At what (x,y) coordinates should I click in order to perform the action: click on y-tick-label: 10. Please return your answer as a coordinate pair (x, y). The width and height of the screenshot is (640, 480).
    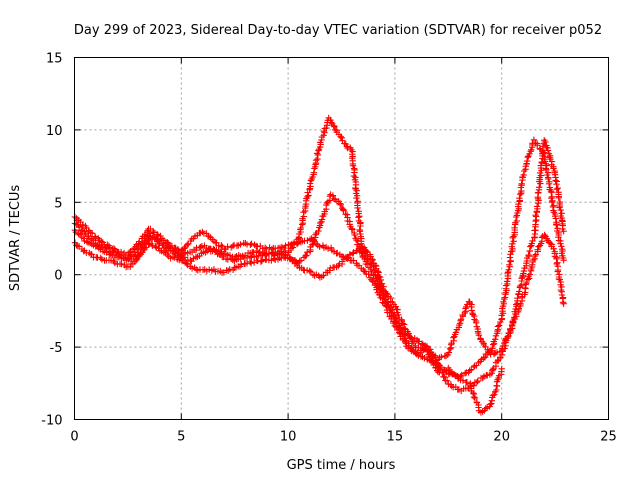
    Looking at the image, I should click on (54, 131).